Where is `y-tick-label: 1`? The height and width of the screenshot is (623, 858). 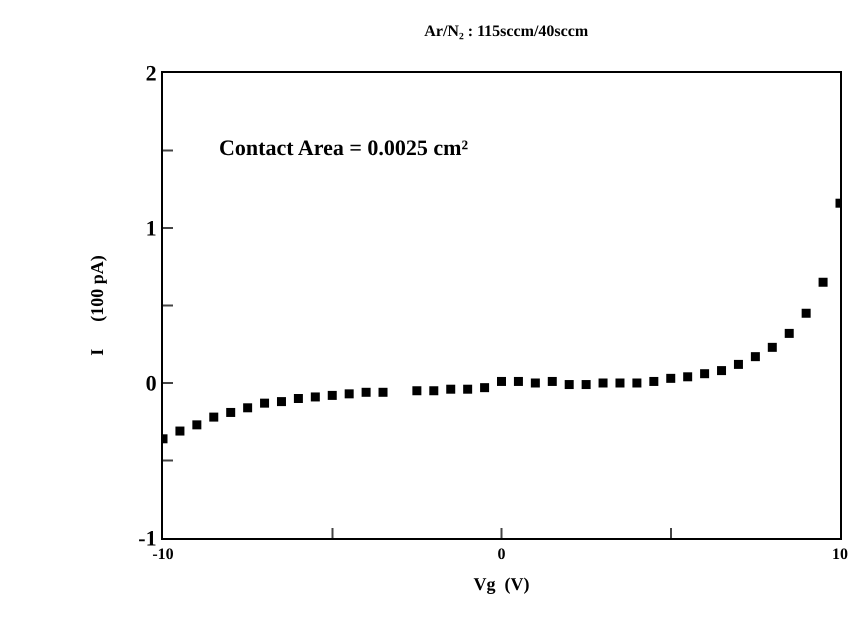 y-tick-label: 1 is located at coordinates (151, 228).